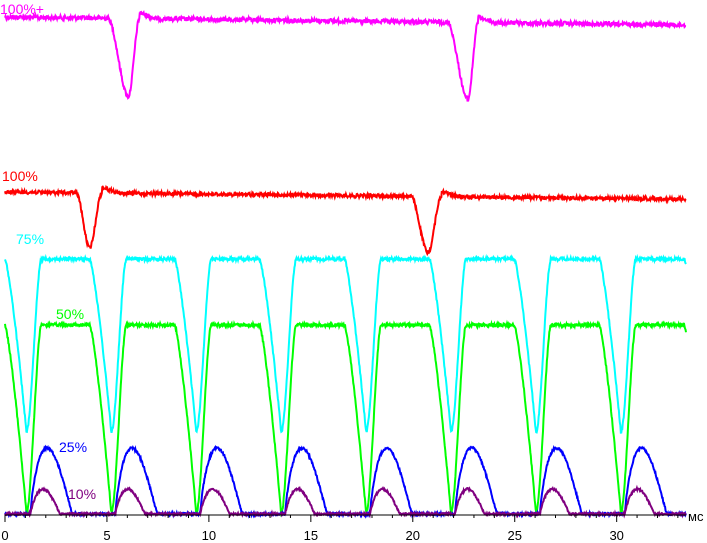  Describe the element at coordinates (106, 535) in the screenshot. I see `x-tick-label: 5` at that location.